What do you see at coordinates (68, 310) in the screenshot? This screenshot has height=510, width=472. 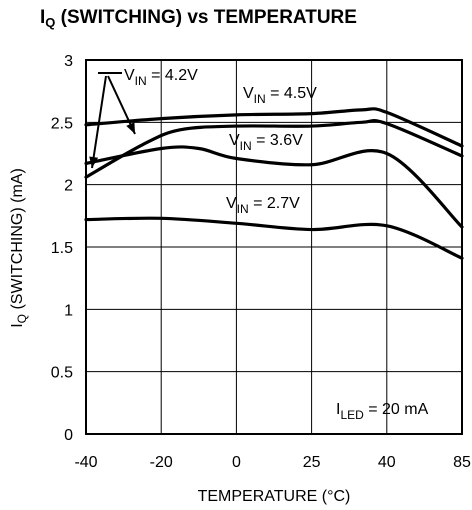 I see `y-tick-label: 1` at bounding box center [68, 310].